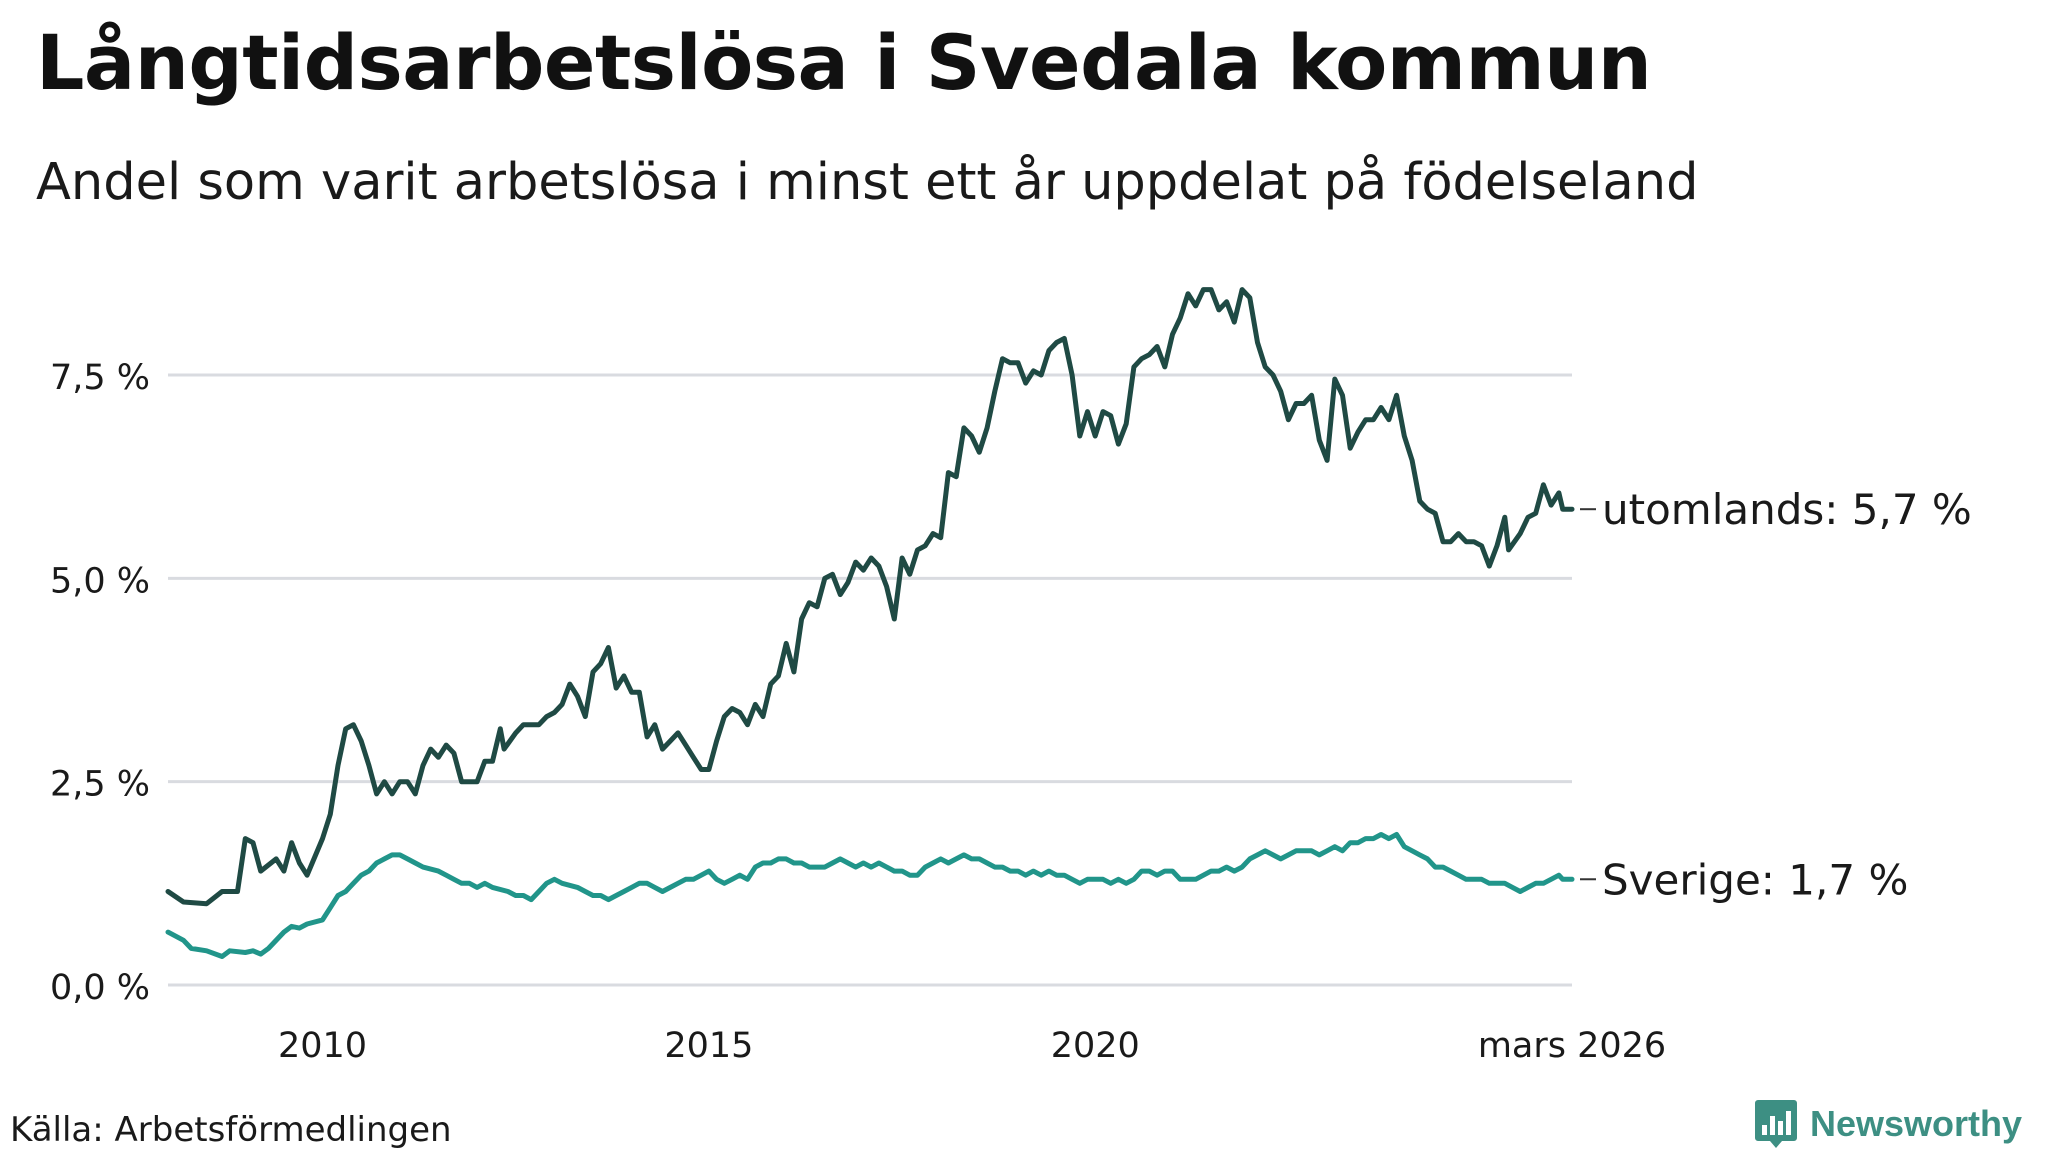 Image resolution: width=2048 pixels, height=1152 pixels. Describe the element at coordinates (1572, 1046) in the screenshot. I see `x-tick-label: mars 2026` at that location.